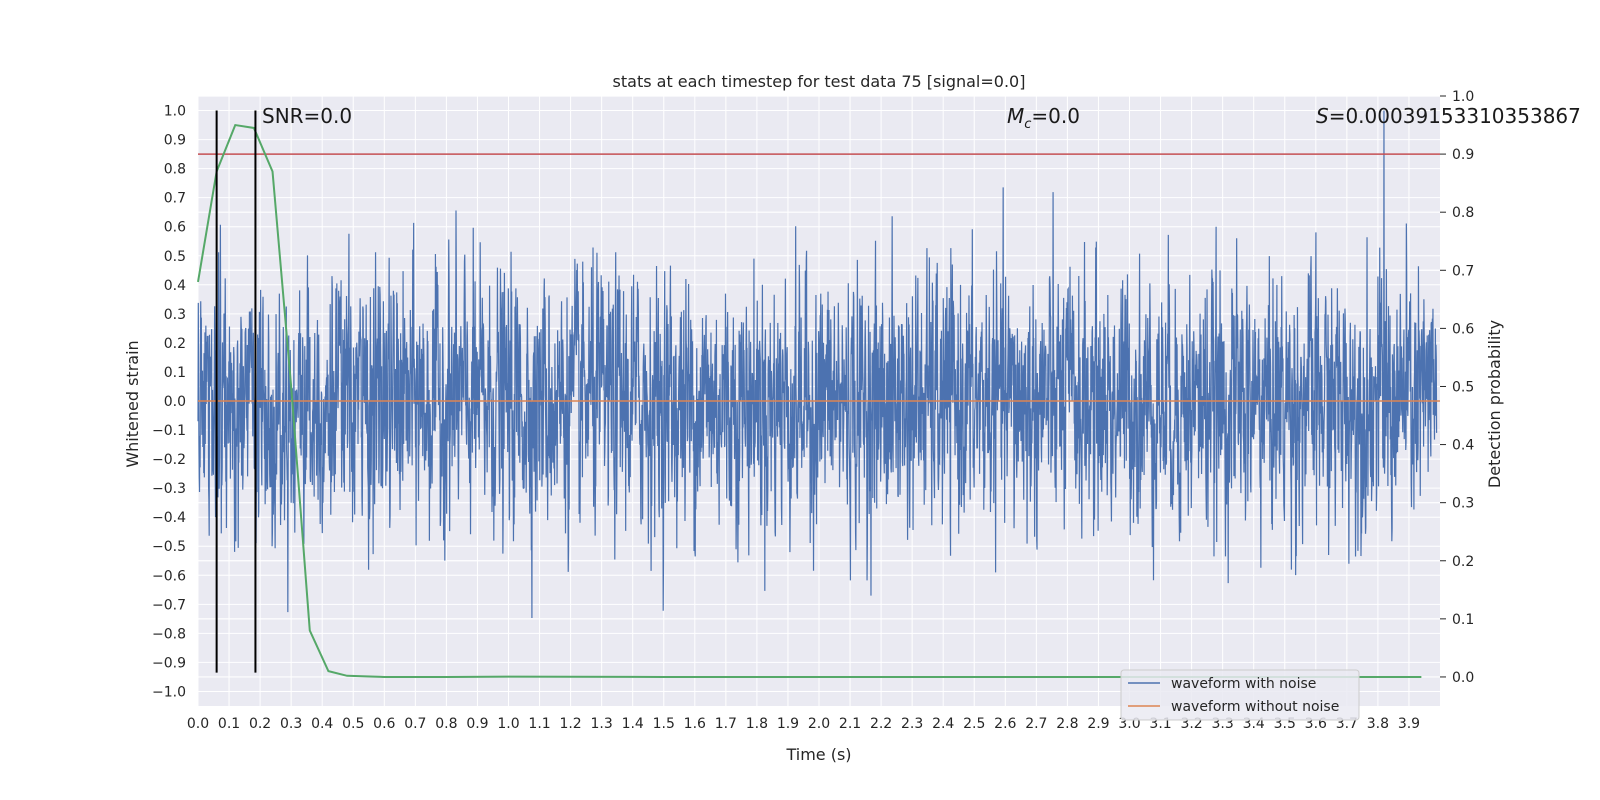 This screenshot has width=1600, height=800. I want to click on x-tick-label: 2.5, so click(974, 724).